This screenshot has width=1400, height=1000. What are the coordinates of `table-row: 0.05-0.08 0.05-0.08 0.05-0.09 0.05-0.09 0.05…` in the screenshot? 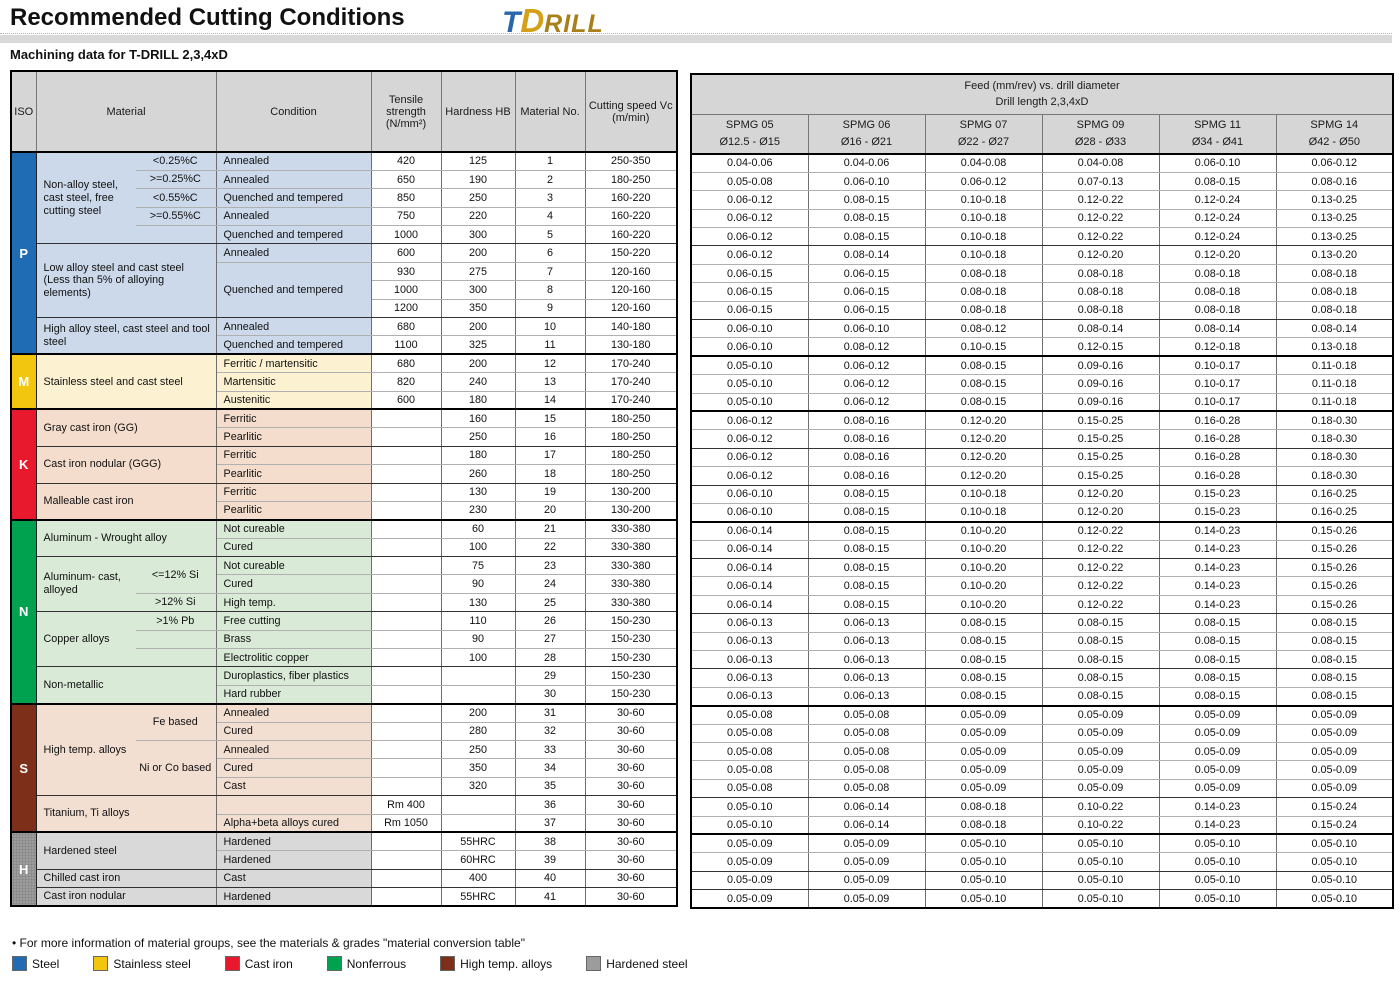 It's located at (1042, 770).